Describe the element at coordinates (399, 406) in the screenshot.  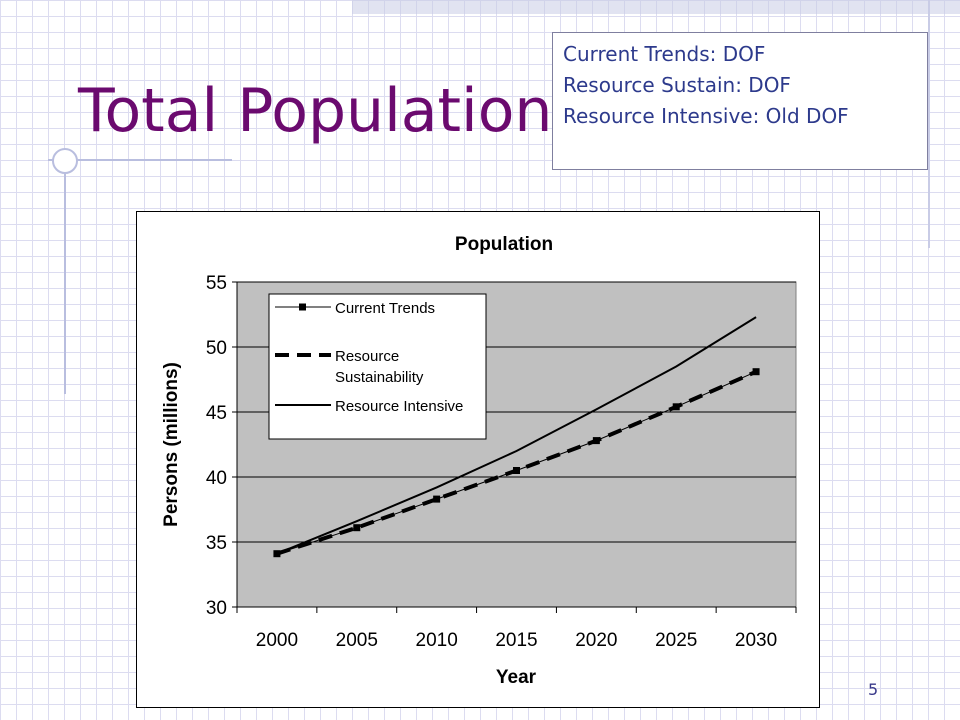
I see `legend-label-resource-intensive: Resource Intensive` at that location.